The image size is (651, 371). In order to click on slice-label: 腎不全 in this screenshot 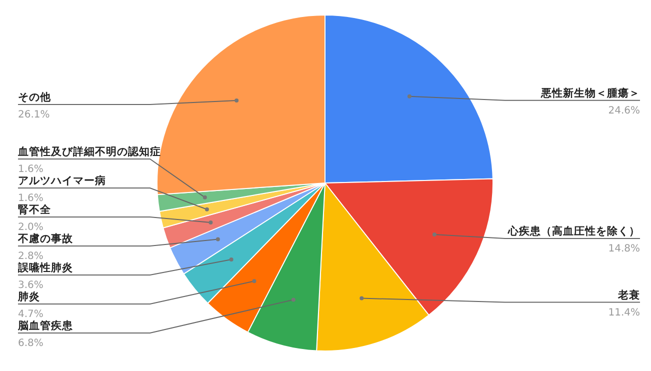, I will do `click(35, 209)`.